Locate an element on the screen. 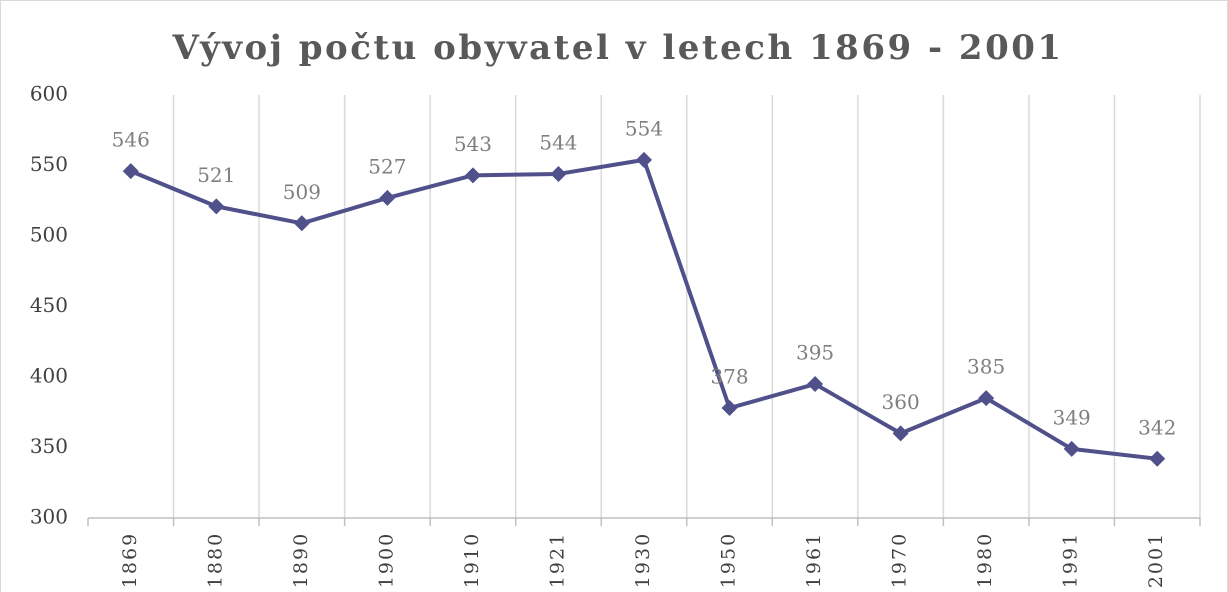 Image resolution: width=1228 pixels, height=592 pixels. data-label: 509 is located at coordinates (302, 192).